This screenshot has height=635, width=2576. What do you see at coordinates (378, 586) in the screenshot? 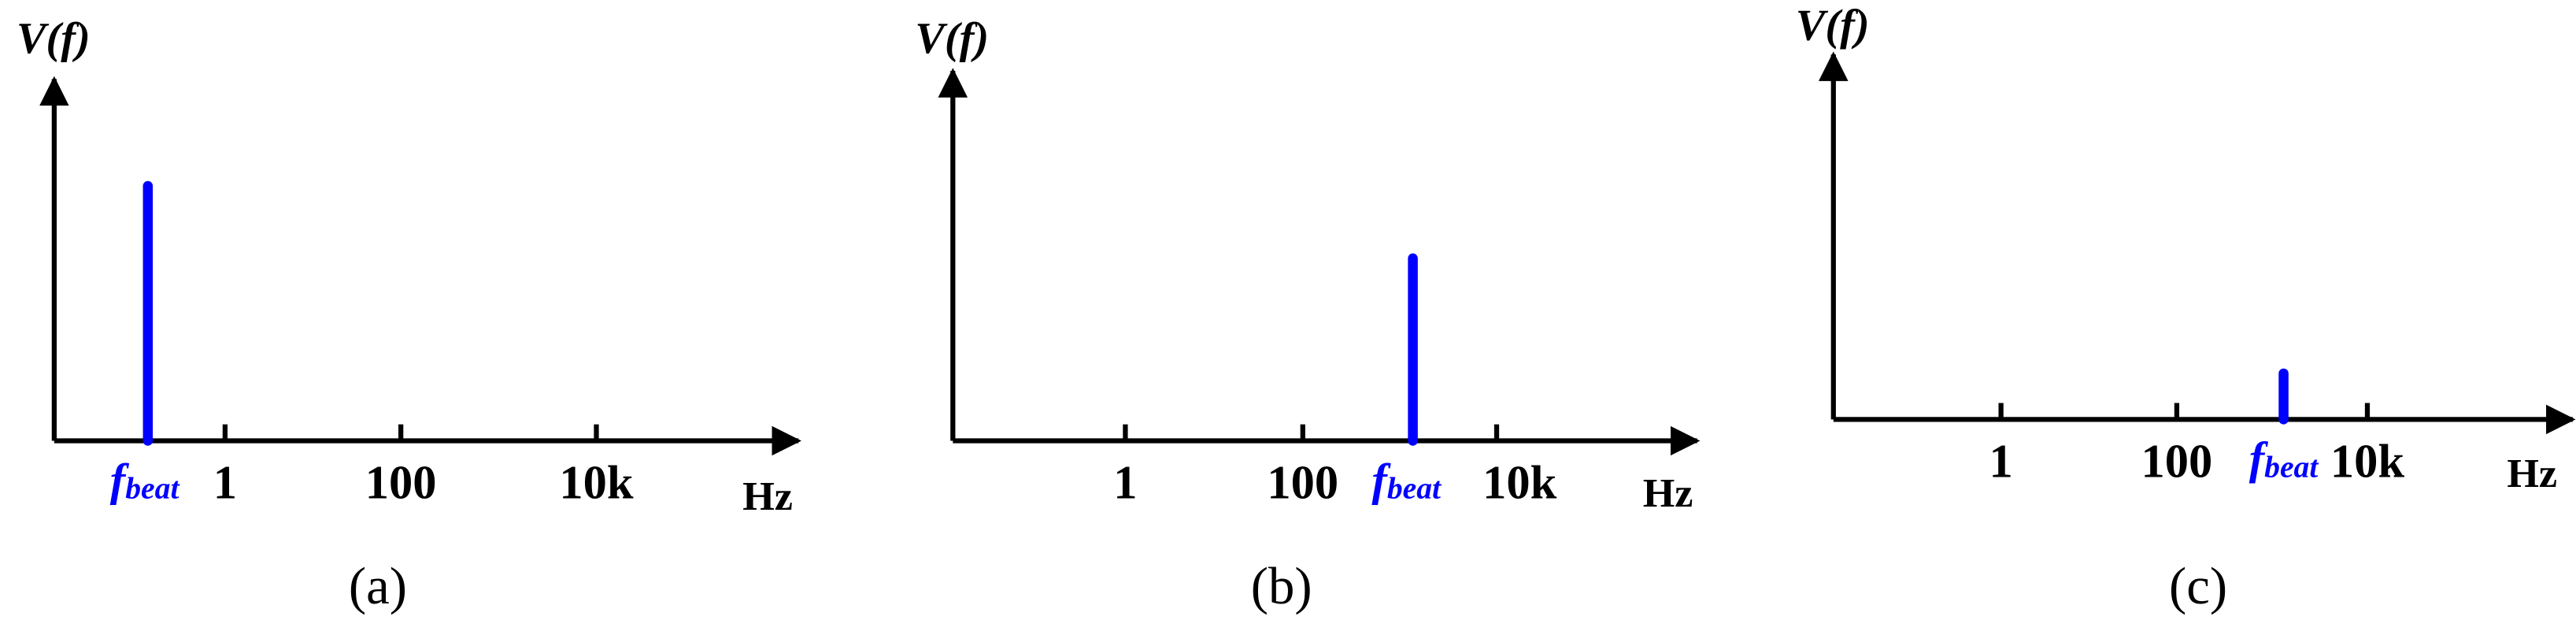
I see `caption: (a)` at bounding box center [378, 586].